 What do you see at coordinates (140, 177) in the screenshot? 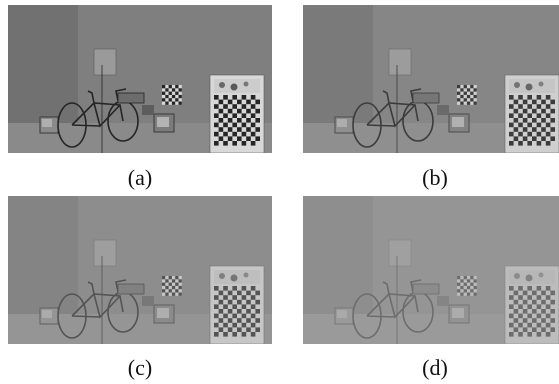
I see `panel-a-caption: (a)` at bounding box center [140, 177].